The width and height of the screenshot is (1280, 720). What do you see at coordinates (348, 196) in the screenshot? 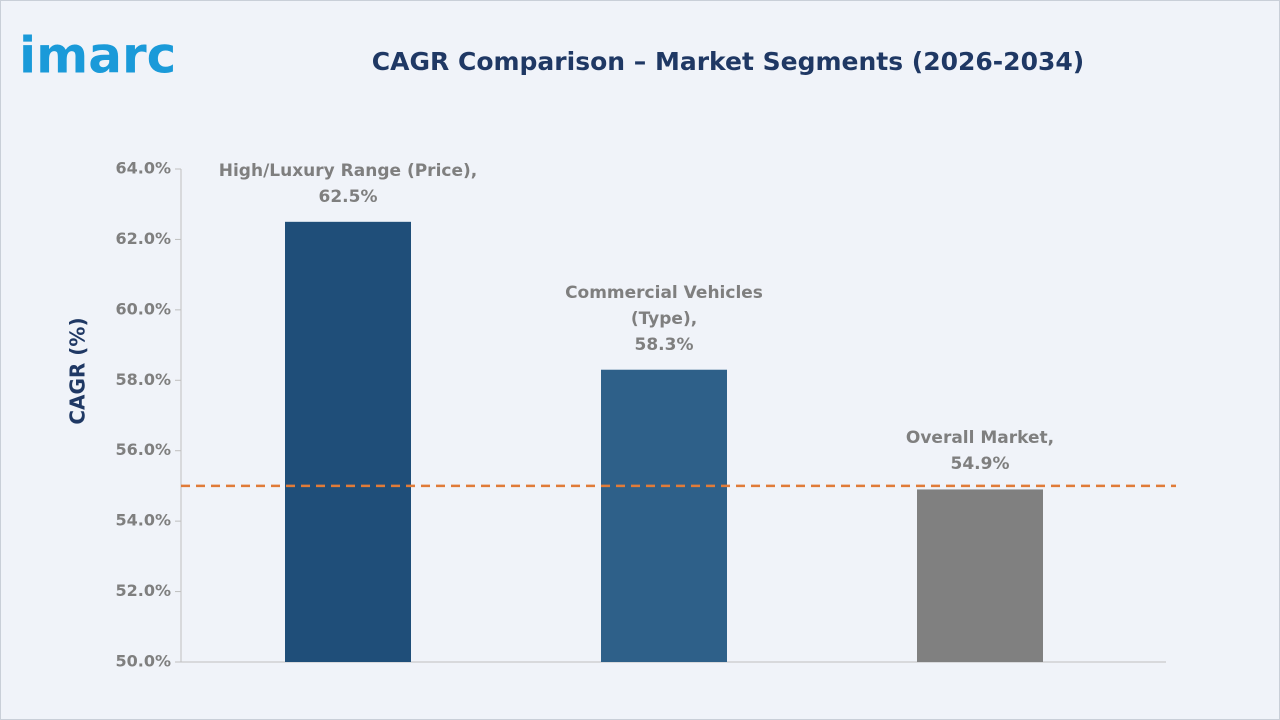
I see `data-label: 62.5%` at bounding box center [348, 196].